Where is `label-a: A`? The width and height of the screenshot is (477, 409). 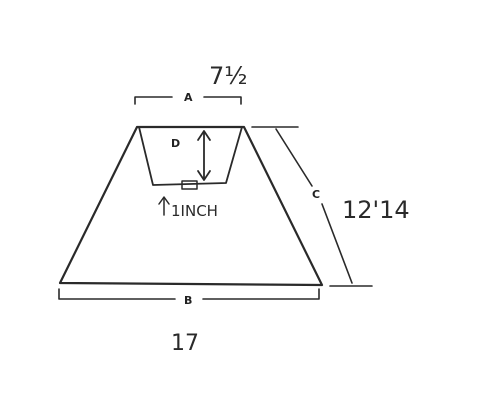
label-a: A is located at coordinates (188, 97).